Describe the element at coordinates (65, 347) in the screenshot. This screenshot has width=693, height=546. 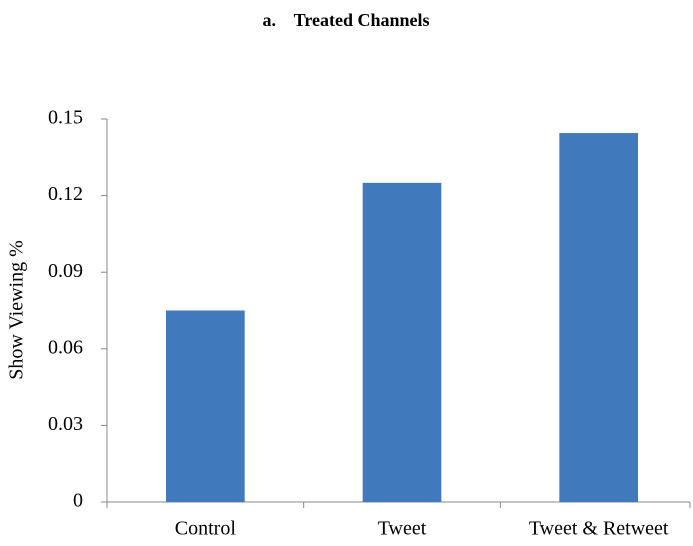
I see `y-tick-label: 0.06` at that location.